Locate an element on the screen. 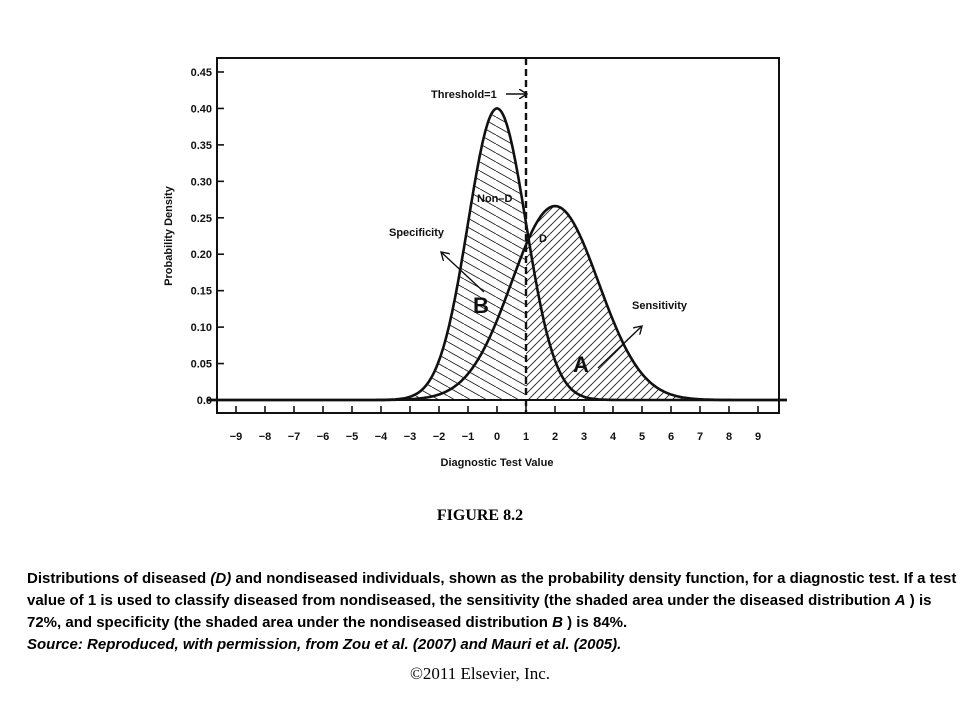 Image resolution: width=960 pixels, height=720 pixels. region-a-label: A is located at coordinates (581, 364).